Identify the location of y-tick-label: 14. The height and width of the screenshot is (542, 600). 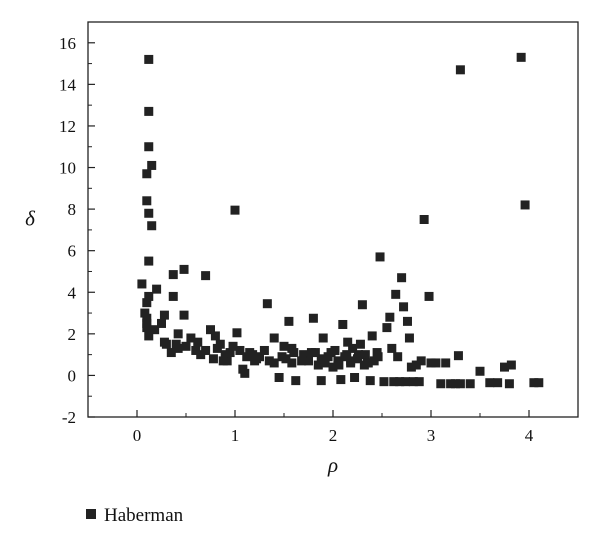
(68, 84).